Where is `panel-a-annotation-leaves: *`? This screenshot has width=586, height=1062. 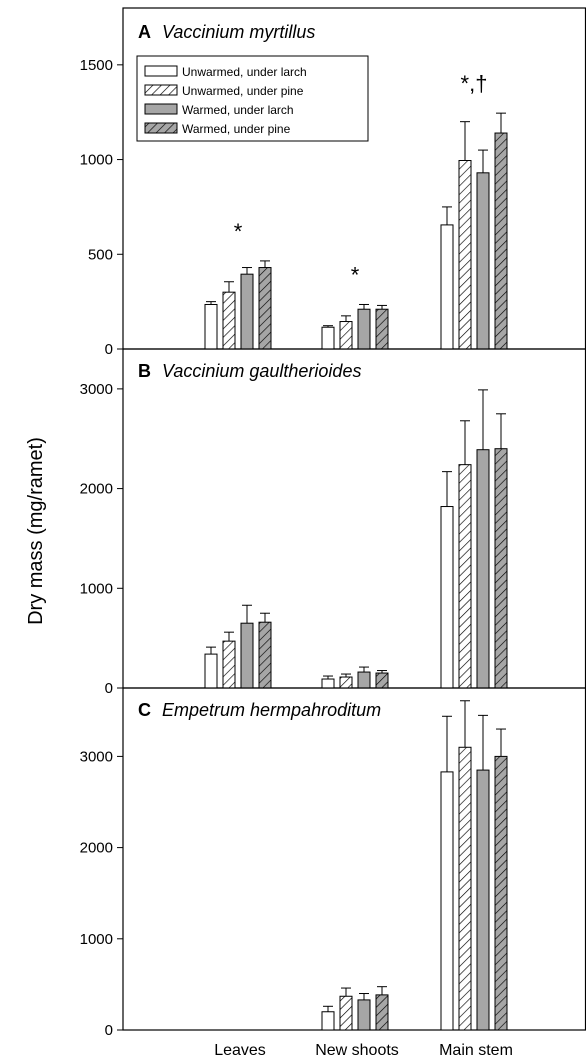 panel-a-annotation-leaves: * is located at coordinates (238, 231).